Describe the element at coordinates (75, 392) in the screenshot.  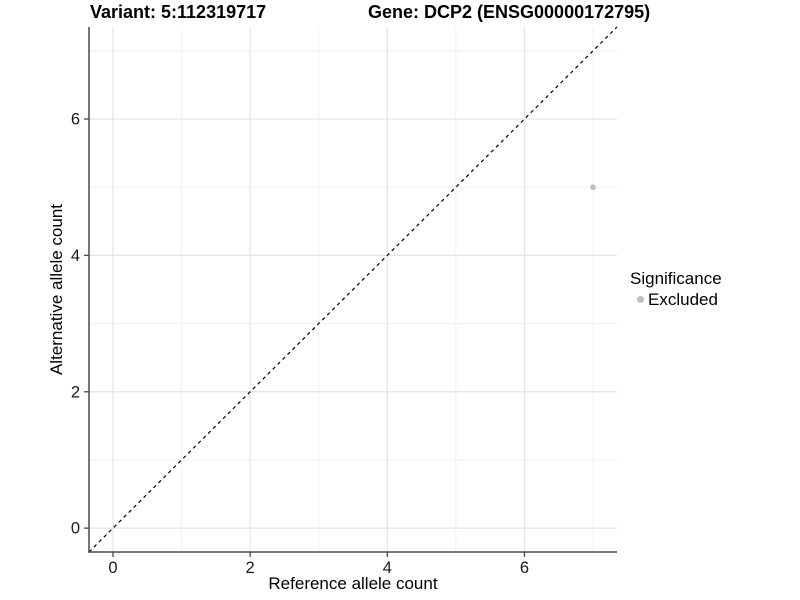
I see `y-tick-label: 2` at that location.